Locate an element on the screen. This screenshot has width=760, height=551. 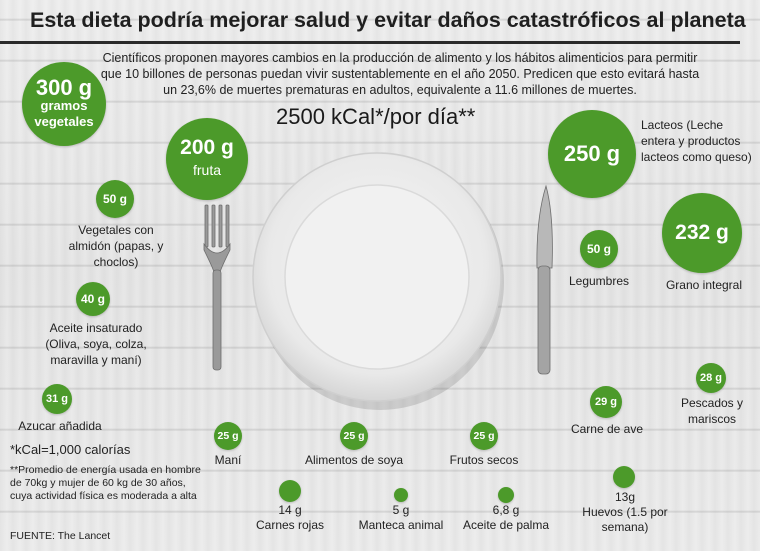
sugar-label: Azucar añadida is located at coordinates (60, 426).